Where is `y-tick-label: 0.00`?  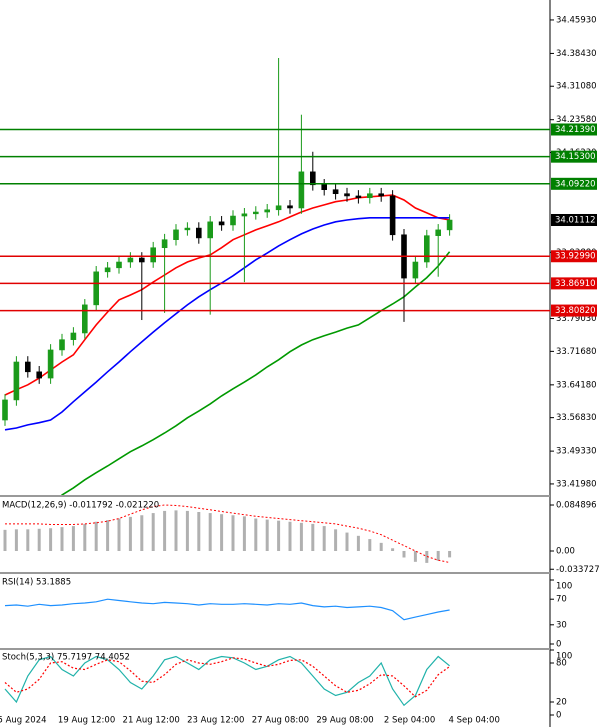 y-tick-label: 0.00 is located at coordinates (565, 551).